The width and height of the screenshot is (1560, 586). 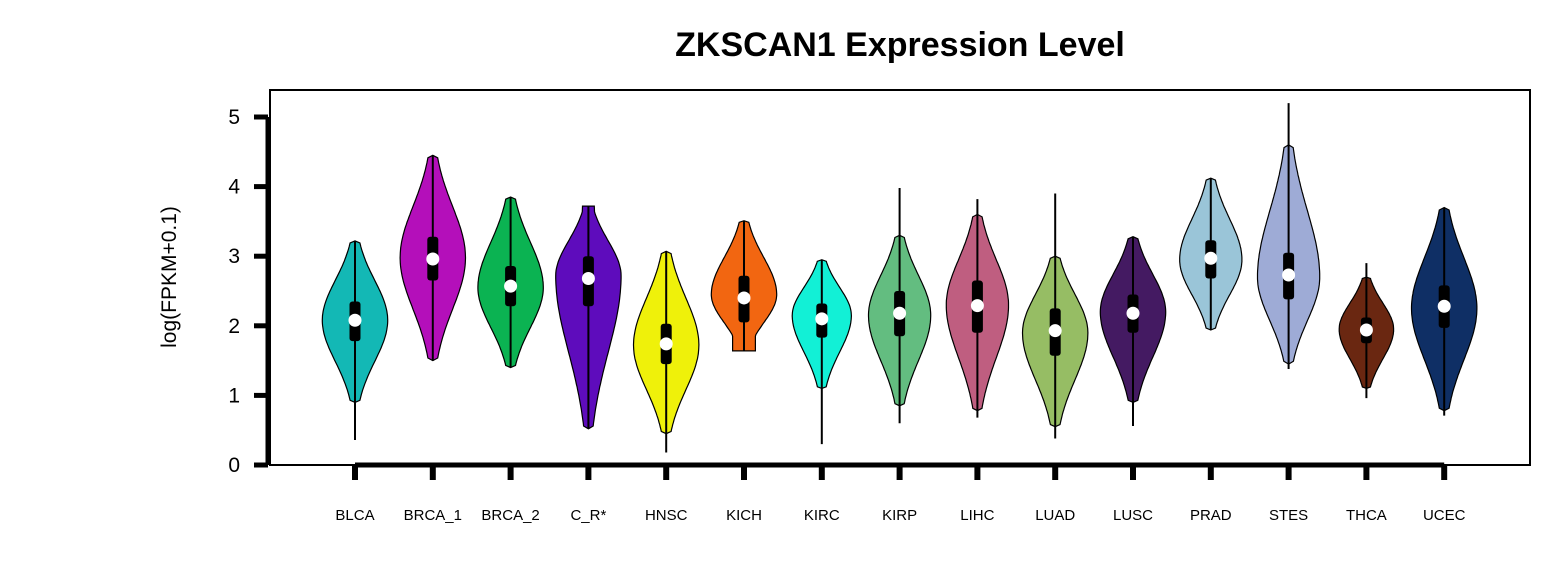 I want to click on violin-thca, so click(x=1366, y=331).